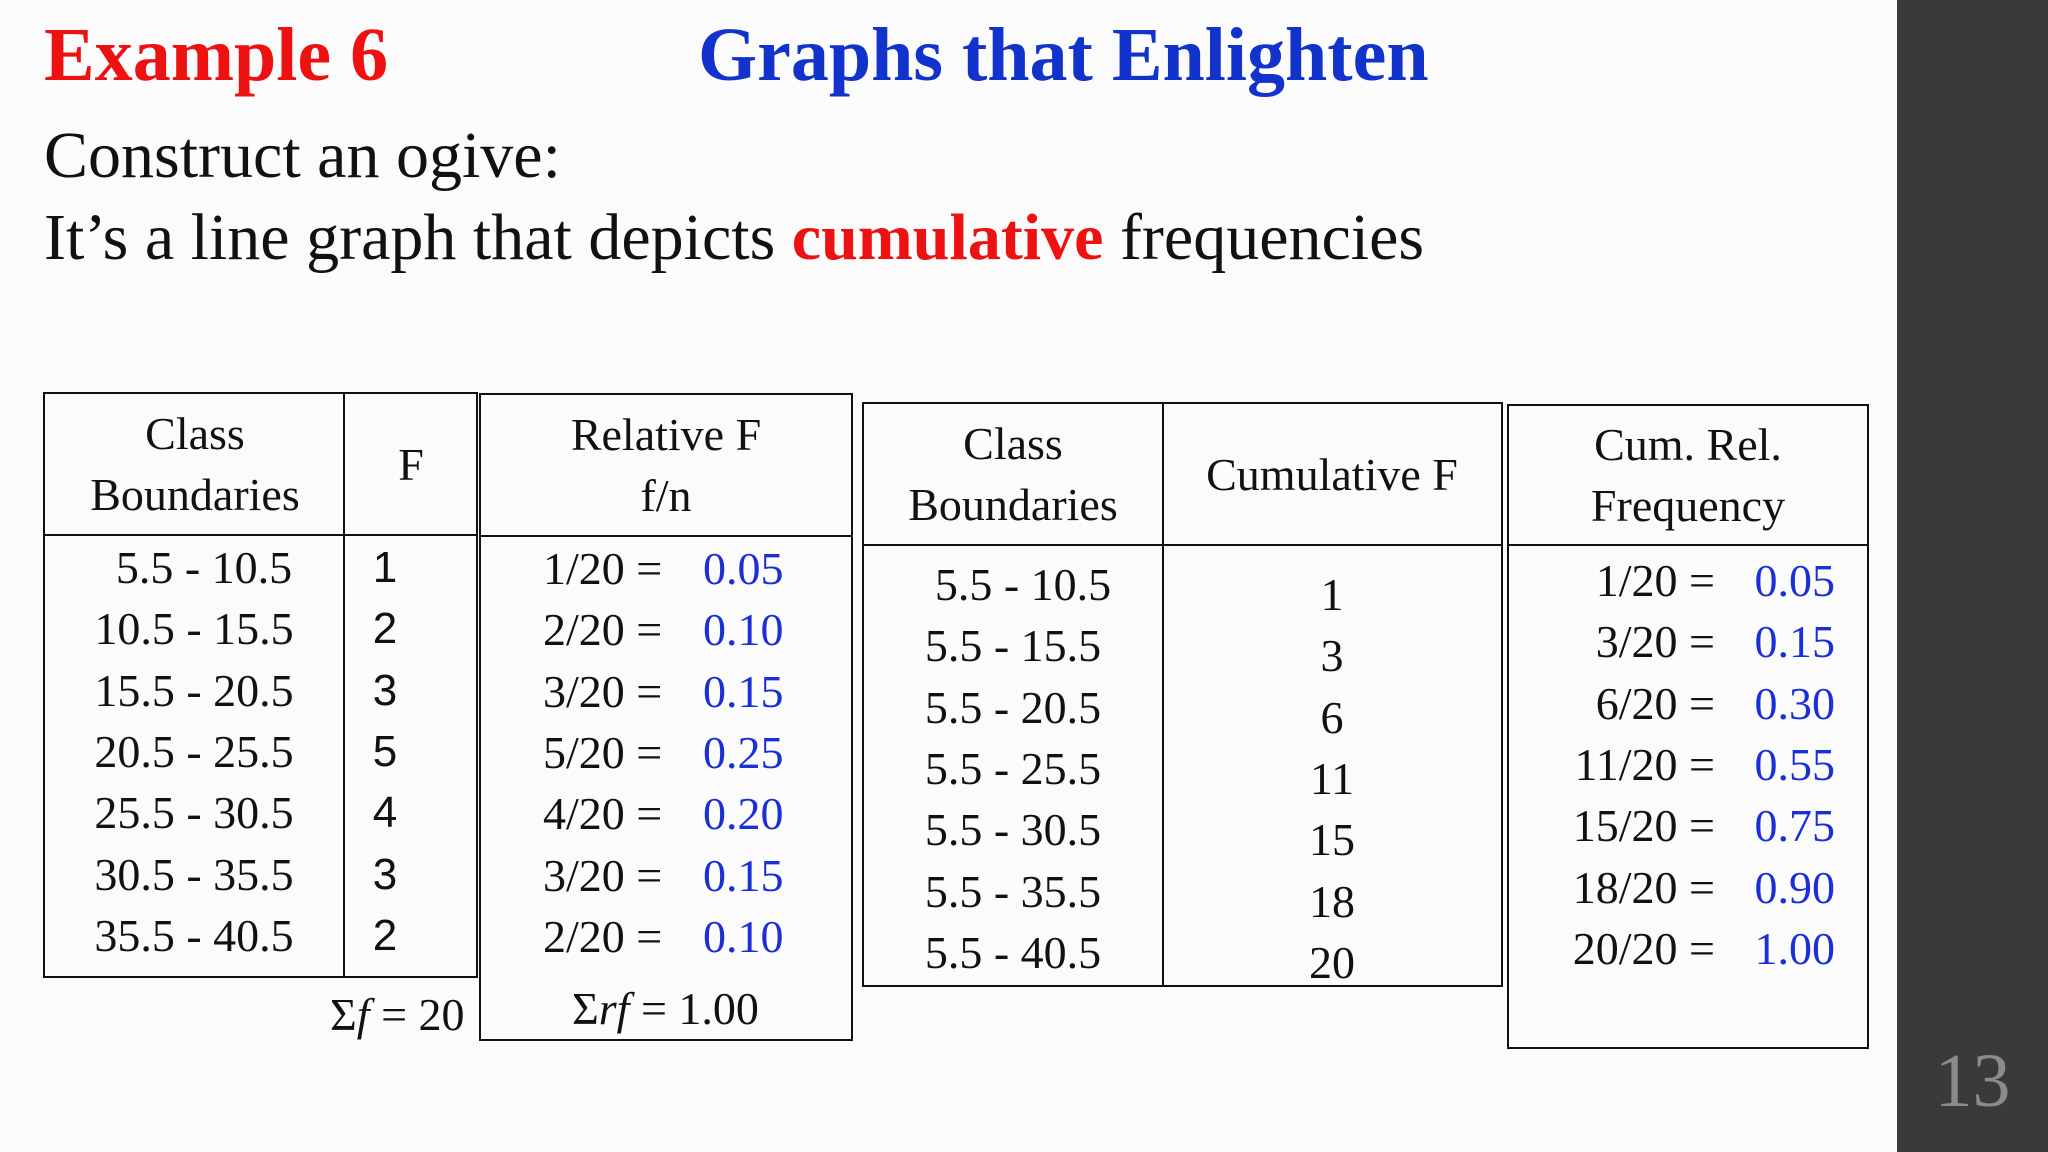 Image resolution: width=2048 pixels, height=1152 pixels. What do you see at coordinates (694, 1008) in the screenshot?
I see `sum-rf-value: = 1.00` at bounding box center [694, 1008].